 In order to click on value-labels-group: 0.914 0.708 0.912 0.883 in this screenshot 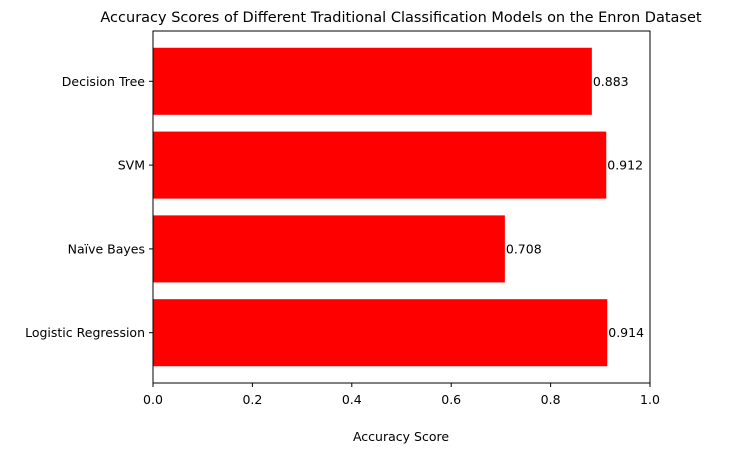, I will do `click(575, 207)`.